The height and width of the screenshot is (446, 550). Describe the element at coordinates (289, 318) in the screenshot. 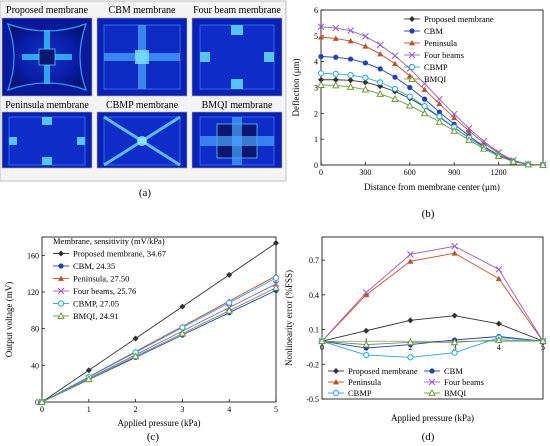

I see `y-axis-label: Nonlinearity error (%FSS)` at that location.